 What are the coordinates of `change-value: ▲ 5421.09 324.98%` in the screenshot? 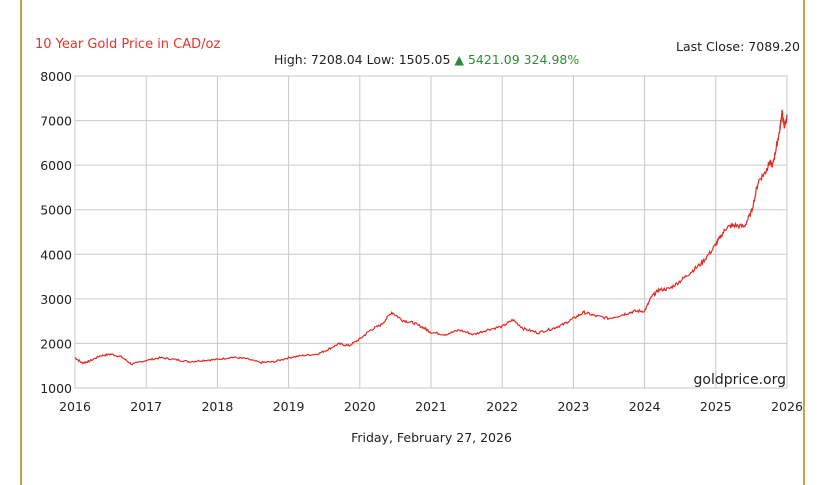 It's located at (517, 59).